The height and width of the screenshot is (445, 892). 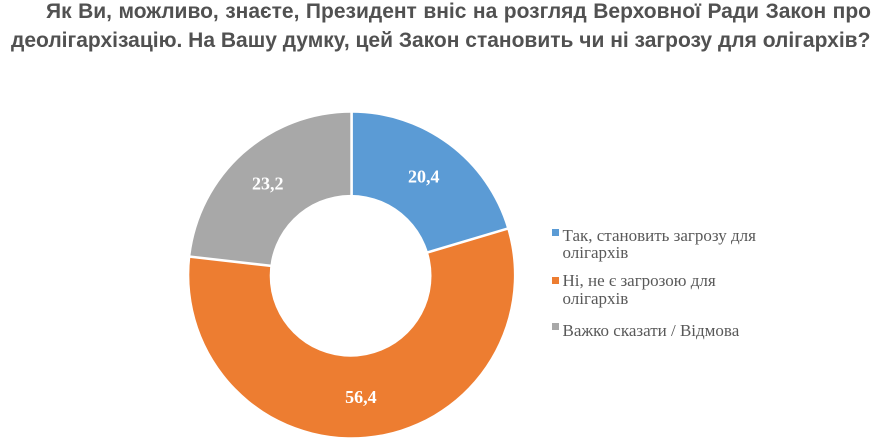 I want to click on svg-text: 23,2, so click(x=268, y=184).